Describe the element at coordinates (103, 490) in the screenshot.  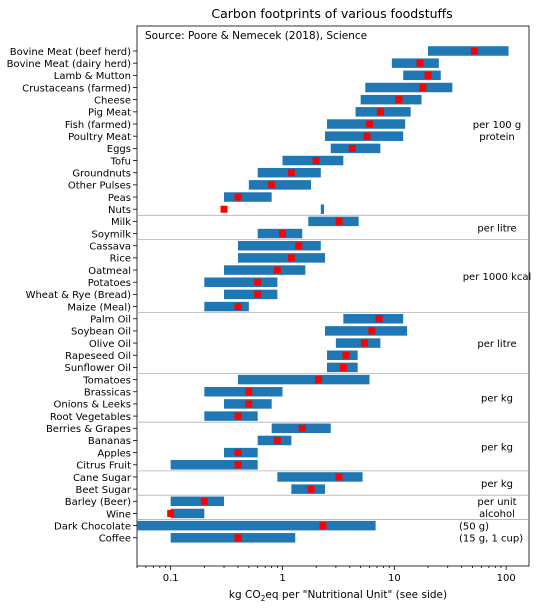
I see `y-label-beet-sugar: Beet Sugar` at that location.